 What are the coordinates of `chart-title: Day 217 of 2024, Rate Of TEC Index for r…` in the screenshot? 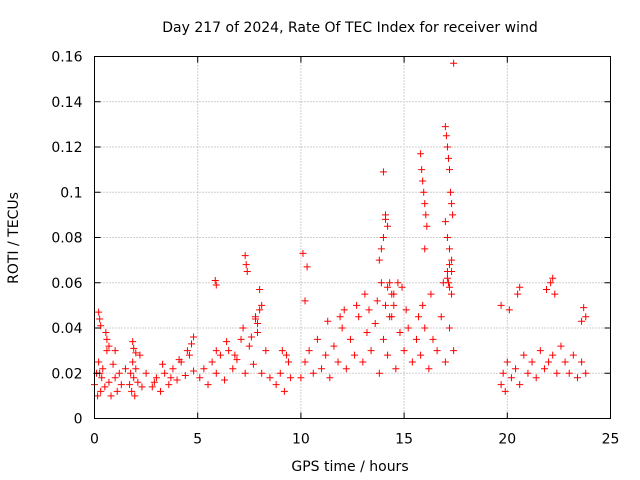 It's located at (349, 28).